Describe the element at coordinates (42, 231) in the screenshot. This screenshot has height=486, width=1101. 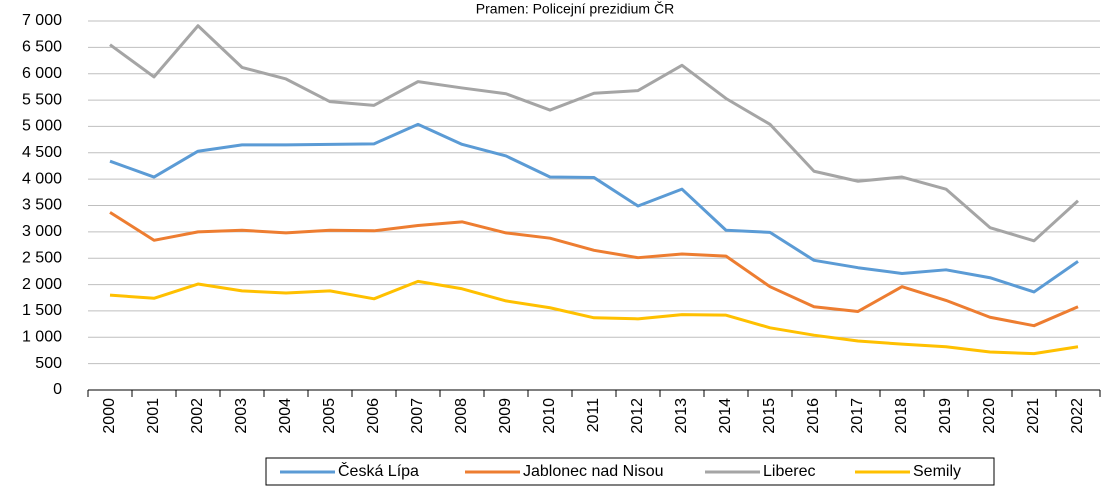
I see `y-tick-label: 3 000` at that location.